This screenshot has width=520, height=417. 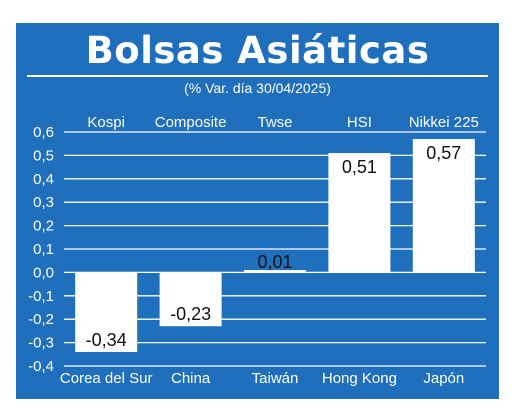 I want to click on data-label: 0,01, so click(x=274, y=262).